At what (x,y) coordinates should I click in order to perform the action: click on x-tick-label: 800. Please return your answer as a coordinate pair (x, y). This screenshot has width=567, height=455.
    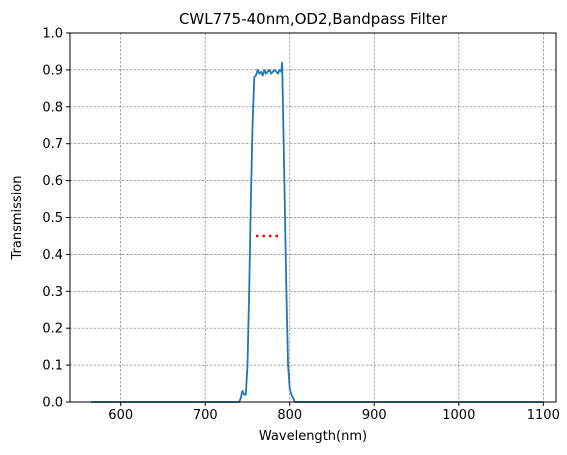
    Looking at the image, I should click on (289, 415).